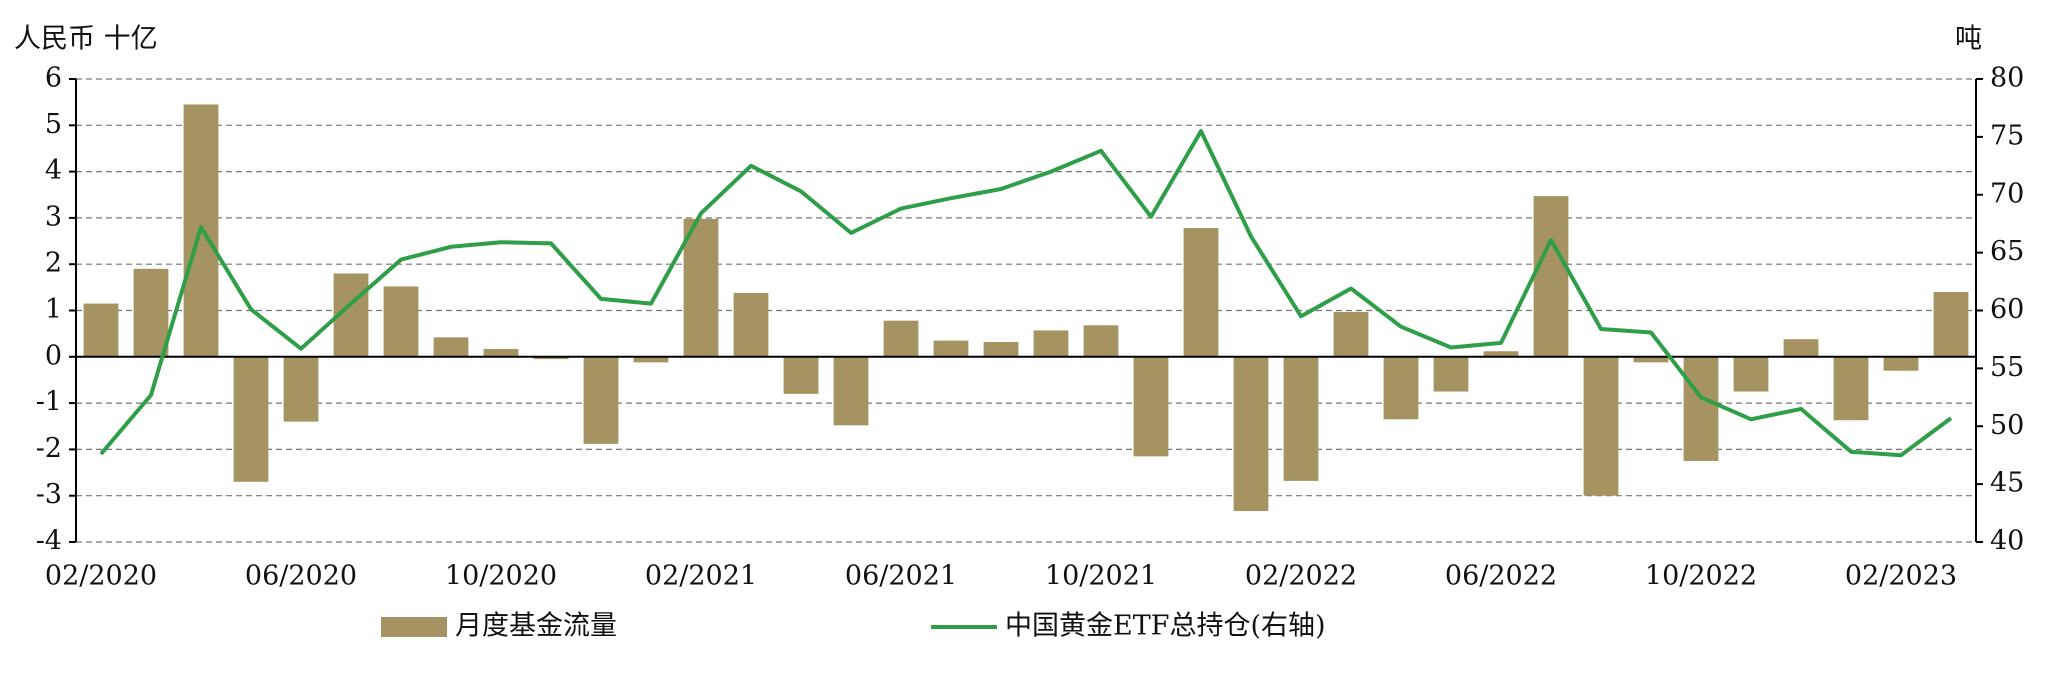 The height and width of the screenshot is (693, 2061). What do you see at coordinates (49, 402) in the screenshot?
I see `y-tick-label: -1` at bounding box center [49, 402].